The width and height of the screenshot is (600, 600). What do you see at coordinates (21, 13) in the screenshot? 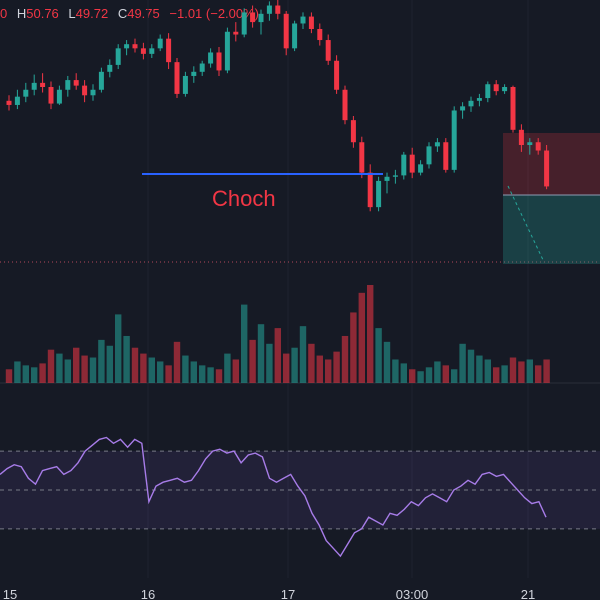
I see `ohlc-high-label: H` at bounding box center [21, 13].